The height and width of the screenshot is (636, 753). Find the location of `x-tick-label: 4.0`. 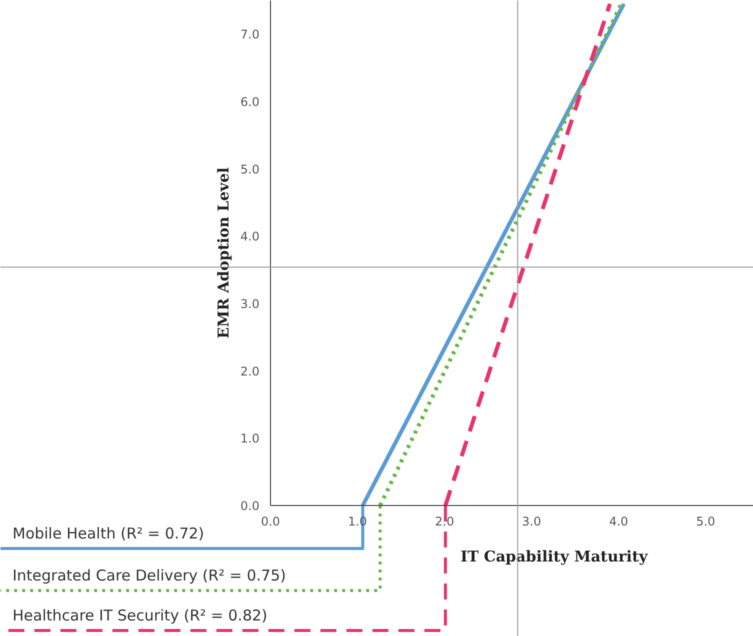

x-tick-label: 4.0 is located at coordinates (618, 521).